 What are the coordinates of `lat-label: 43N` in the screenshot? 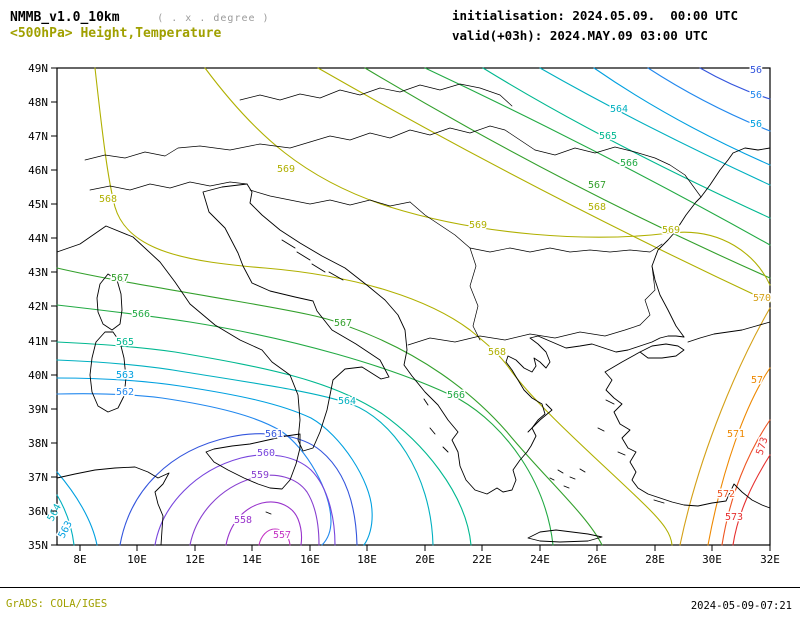 It's located at (38, 272).